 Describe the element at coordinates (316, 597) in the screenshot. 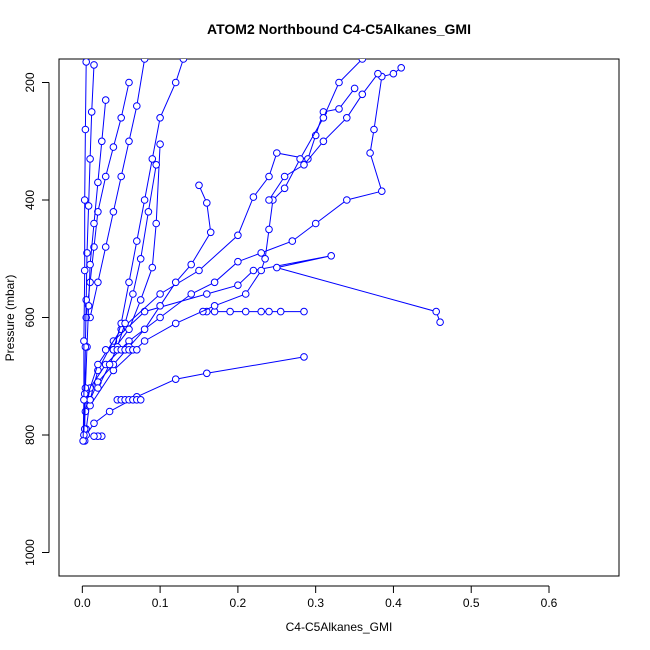

I see `x-axis: 0.0 0.1 0.2 0.3 0.4 0.5 0.6` at that location.